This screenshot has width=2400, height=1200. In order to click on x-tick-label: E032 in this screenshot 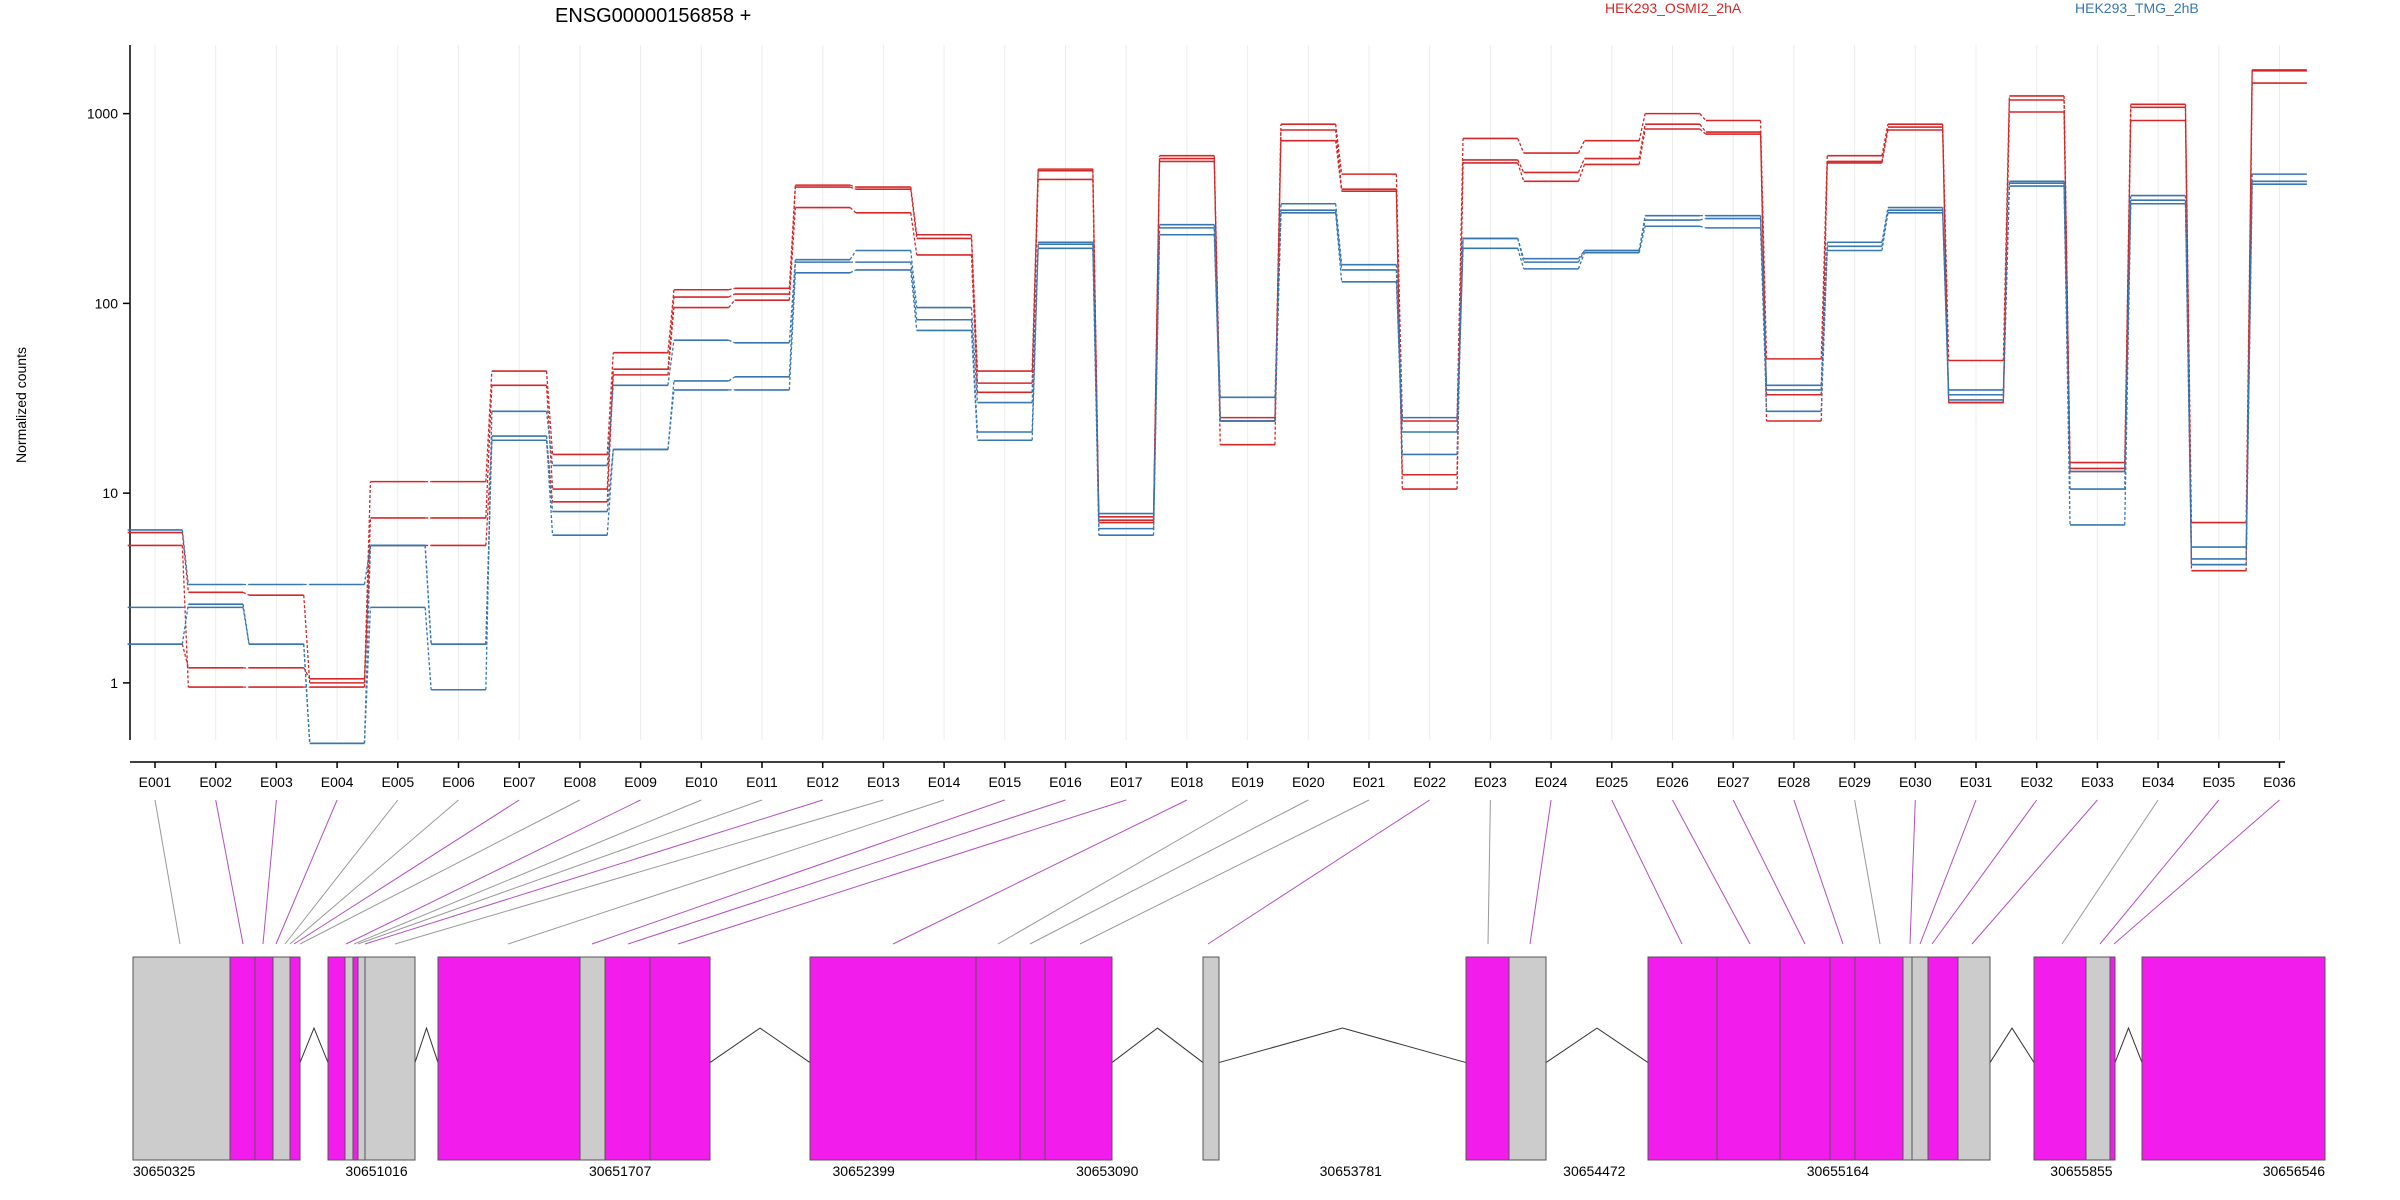, I will do `click(2036, 782)`.